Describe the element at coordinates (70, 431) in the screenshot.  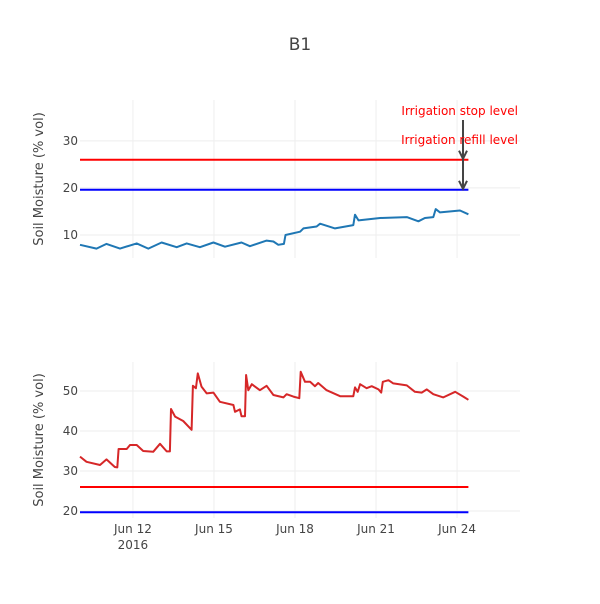
I see `y-tick-label: 40` at that location.